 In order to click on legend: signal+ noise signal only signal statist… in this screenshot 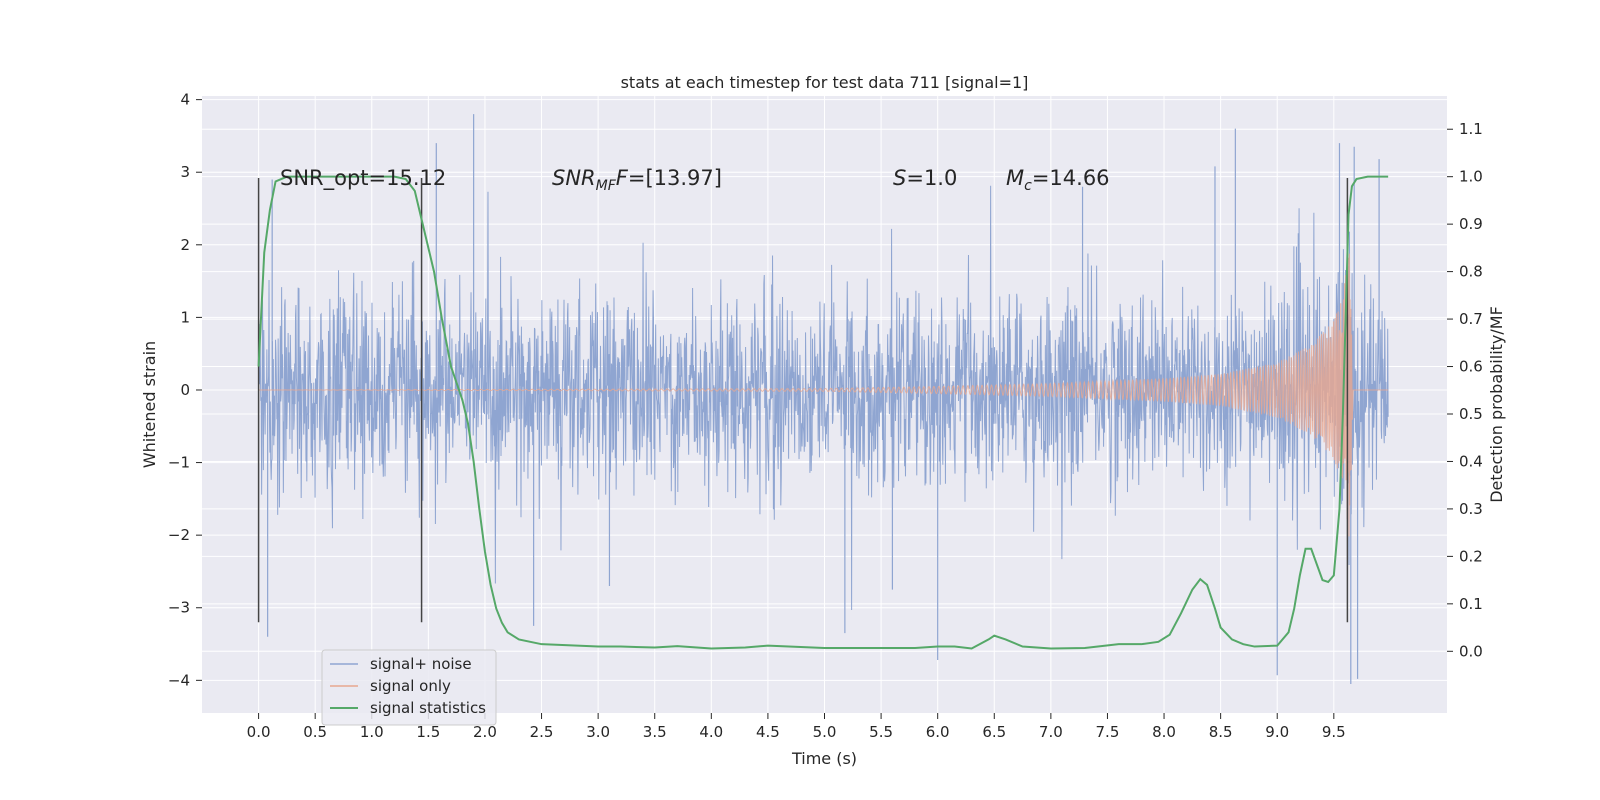, I will do `click(409, 687)`.